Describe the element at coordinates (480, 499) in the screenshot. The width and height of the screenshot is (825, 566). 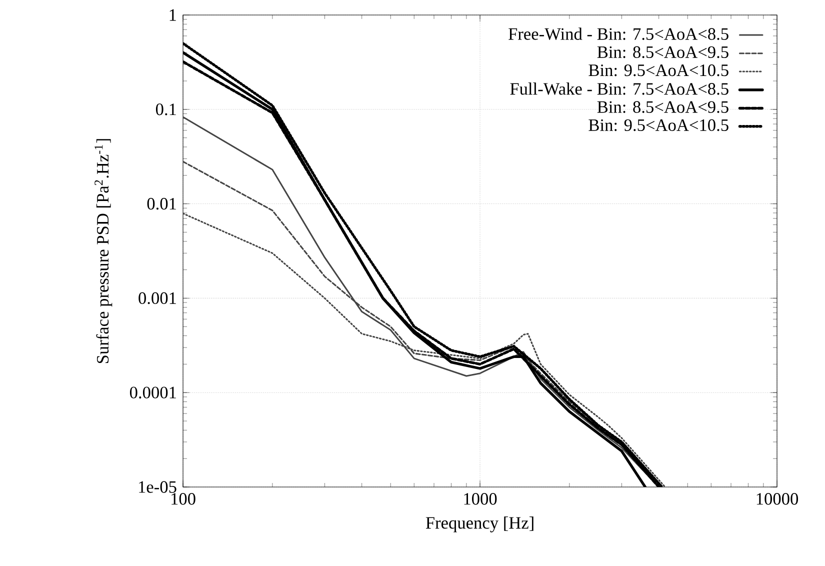
I see `x-tick-label: 1000` at that location.